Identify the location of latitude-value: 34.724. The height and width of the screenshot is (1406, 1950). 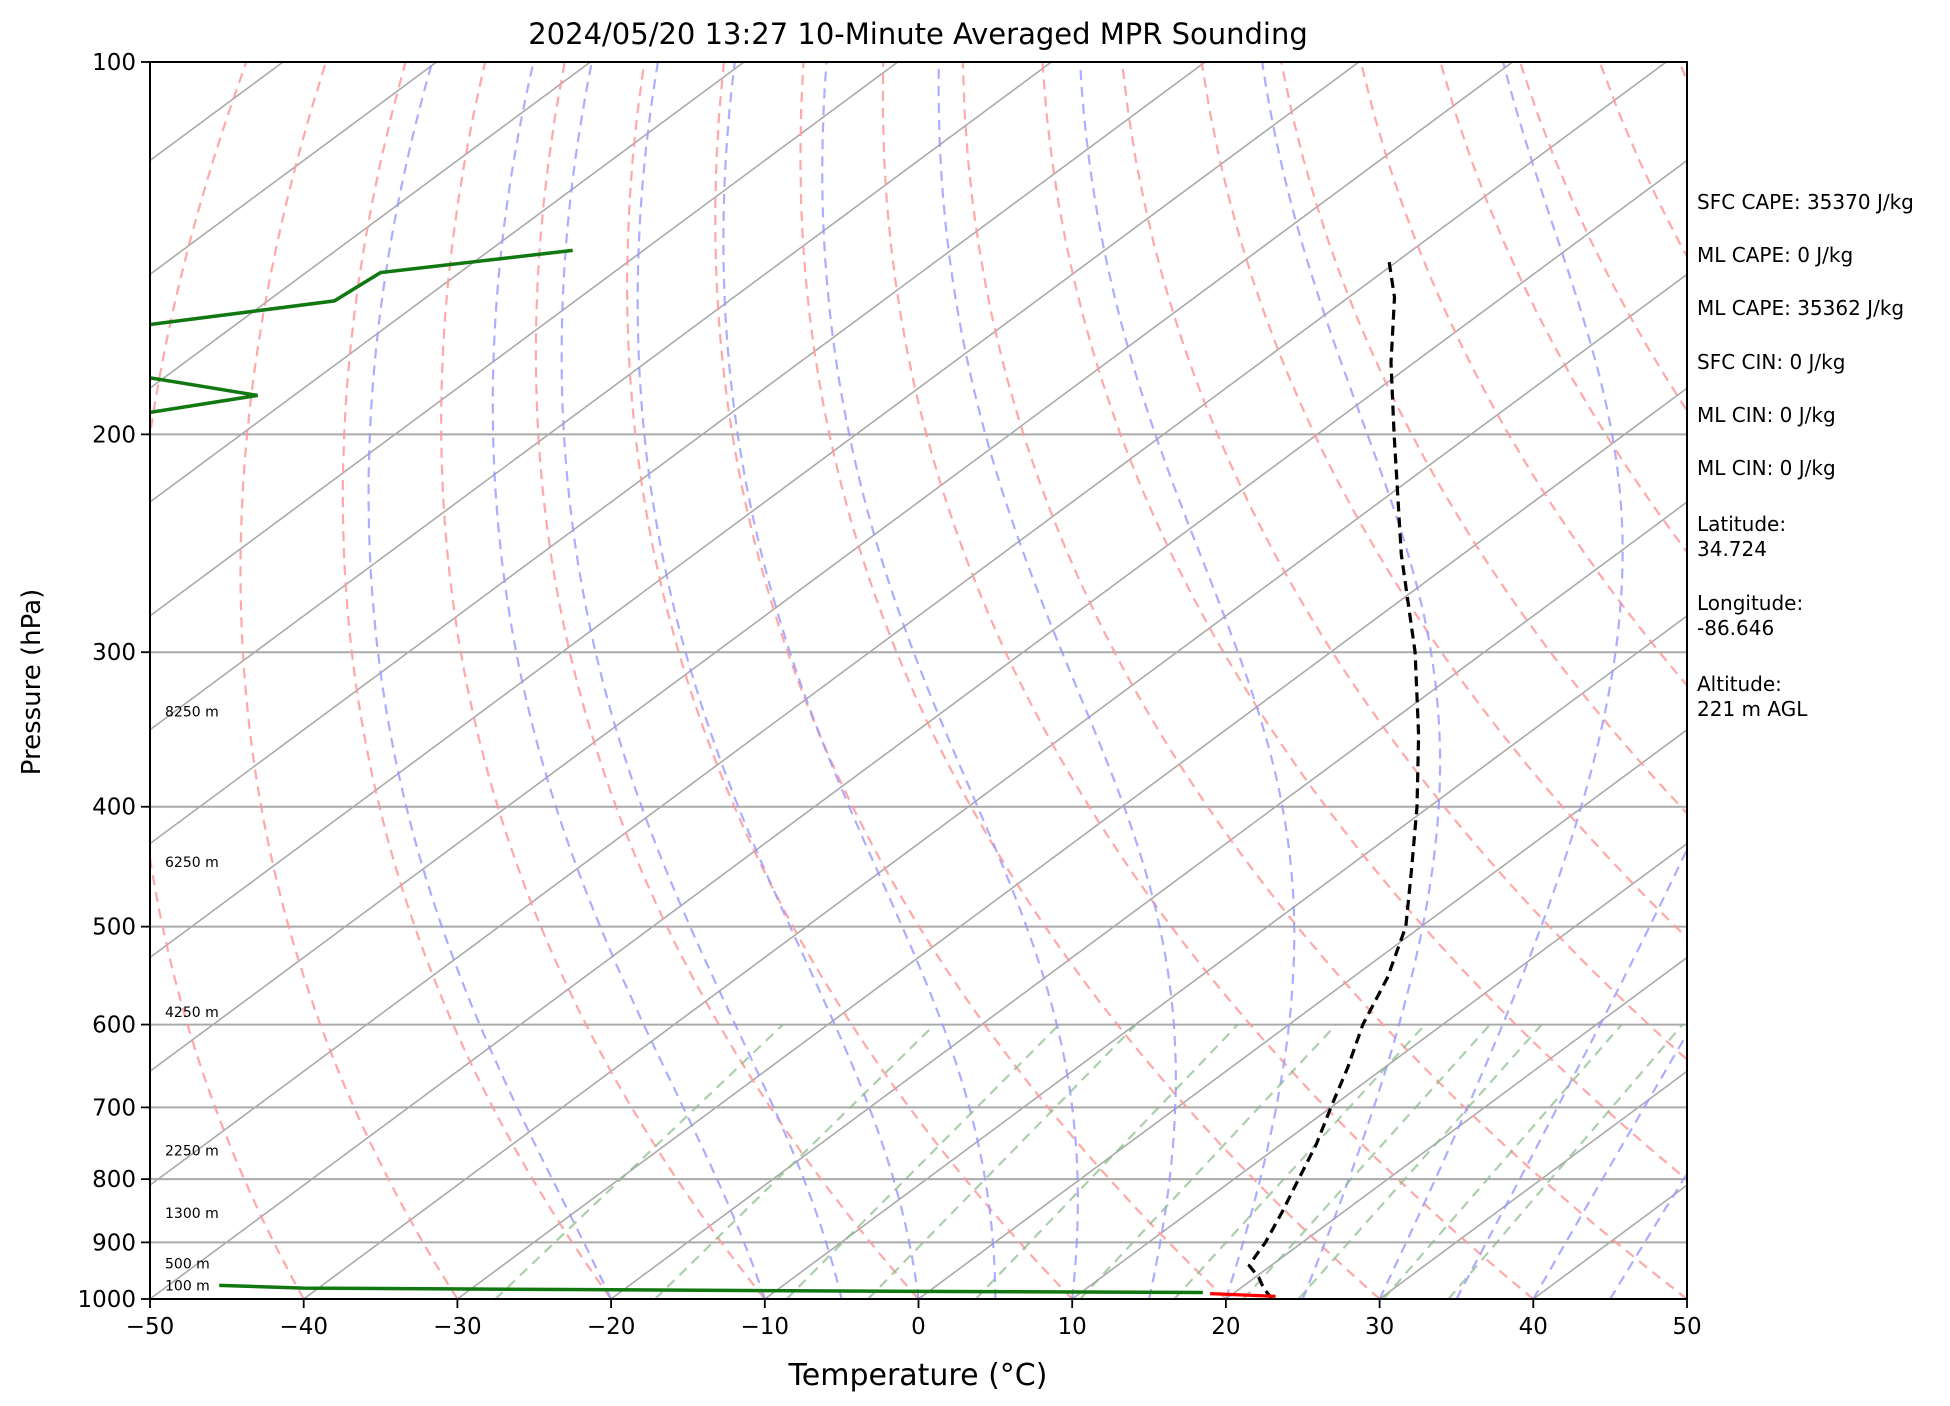
(1732, 549).